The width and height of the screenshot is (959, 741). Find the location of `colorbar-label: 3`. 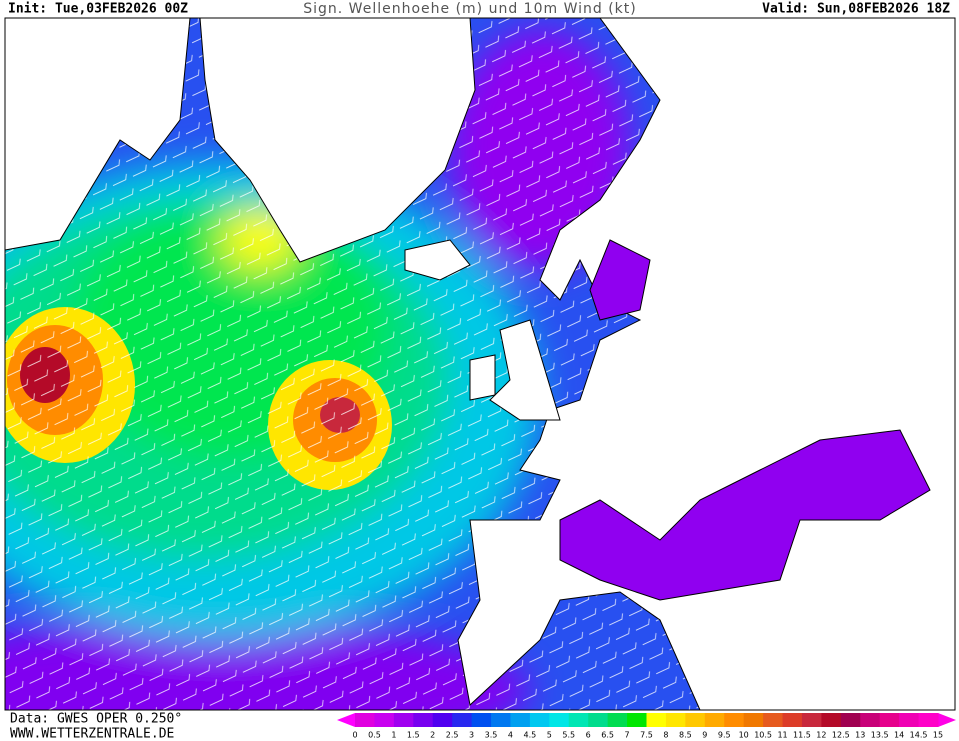

colorbar-label: 3 is located at coordinates (471, 735).